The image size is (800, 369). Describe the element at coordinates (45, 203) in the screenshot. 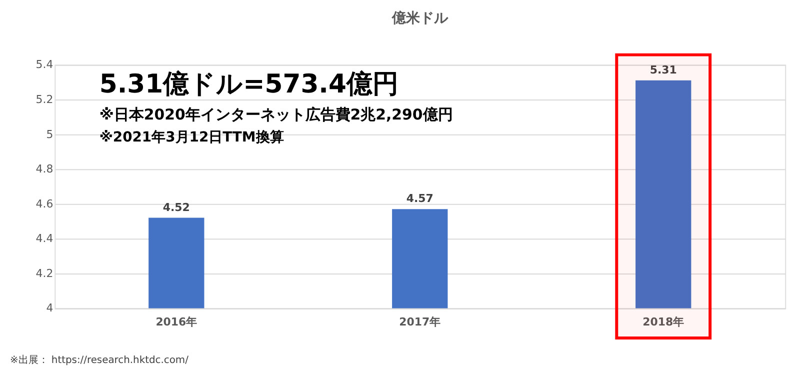

I see `y-tick-label: 4.6` at that location.